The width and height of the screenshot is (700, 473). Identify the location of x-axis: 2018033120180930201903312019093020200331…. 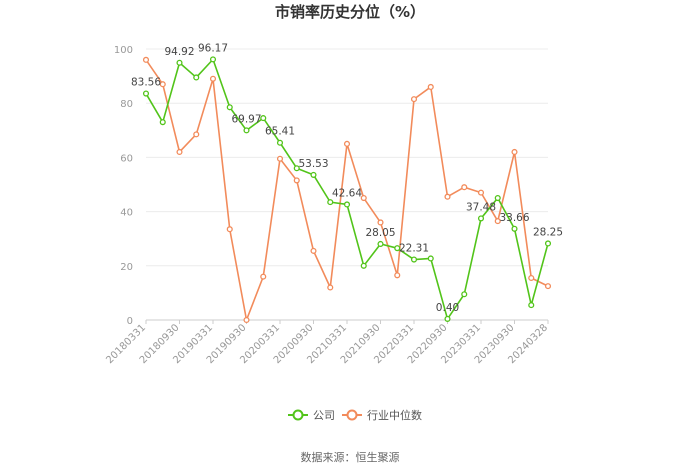
(327, 343).